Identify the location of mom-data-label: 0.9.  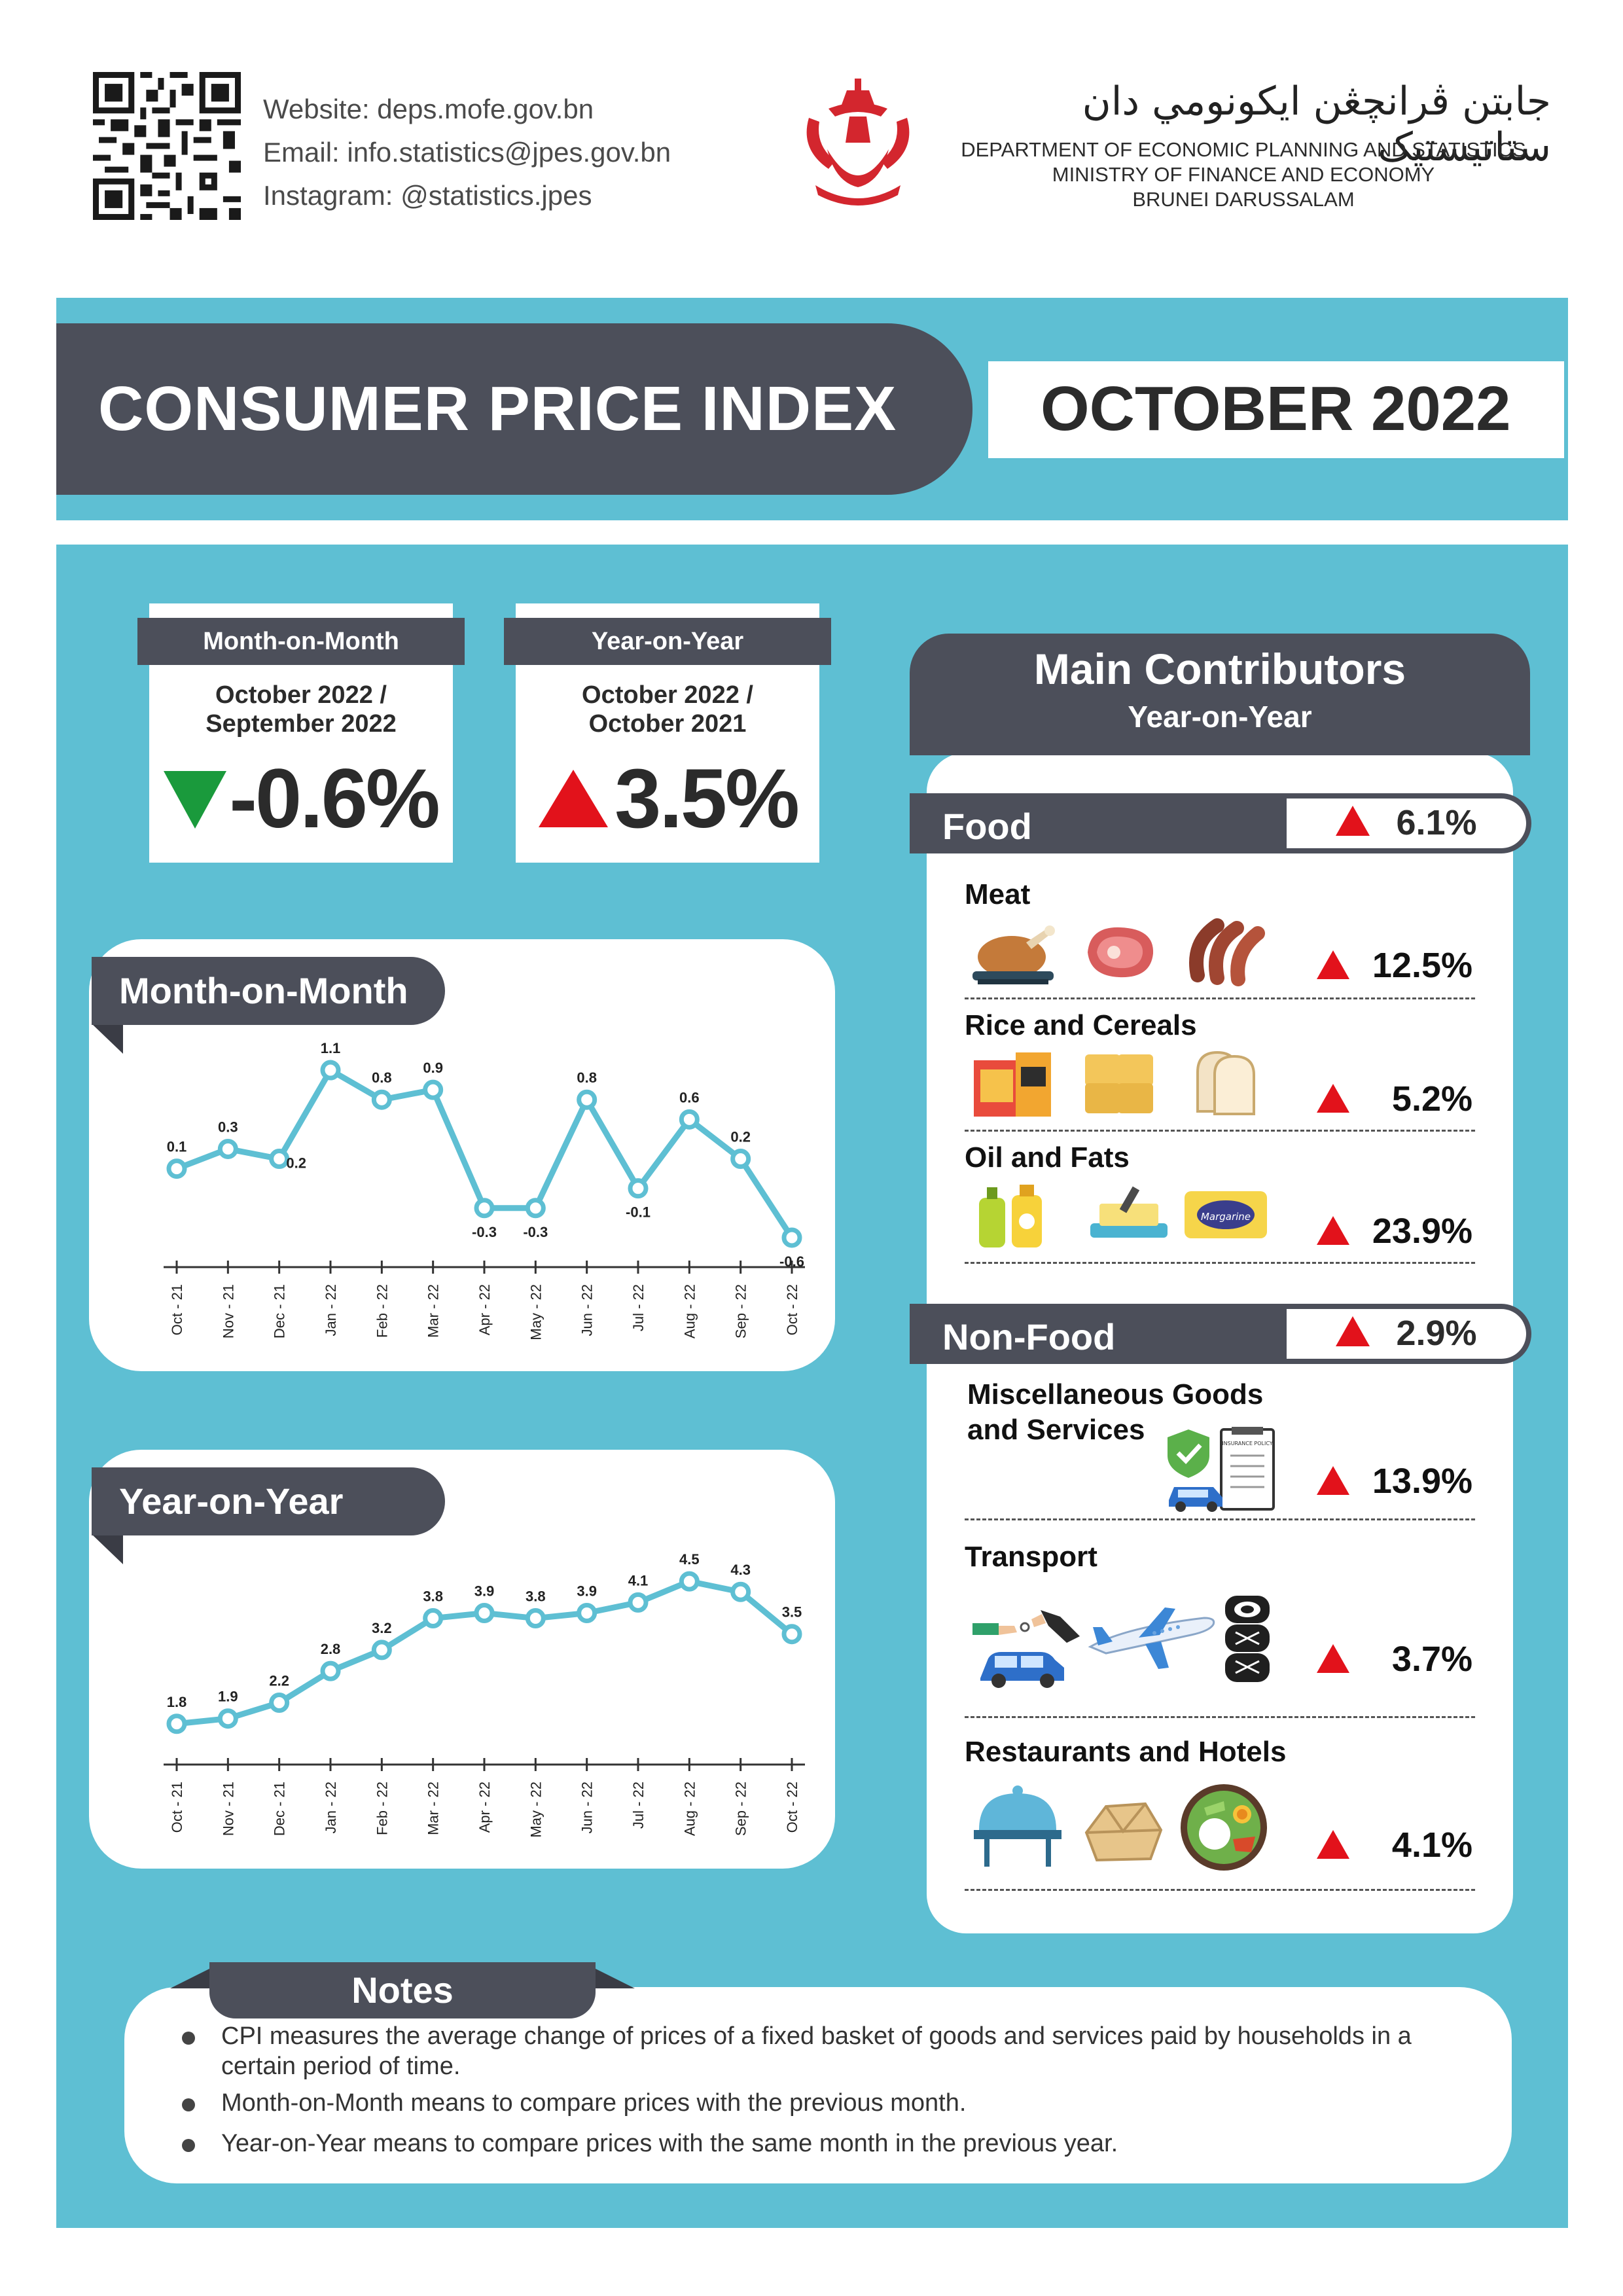
(433, 1068).